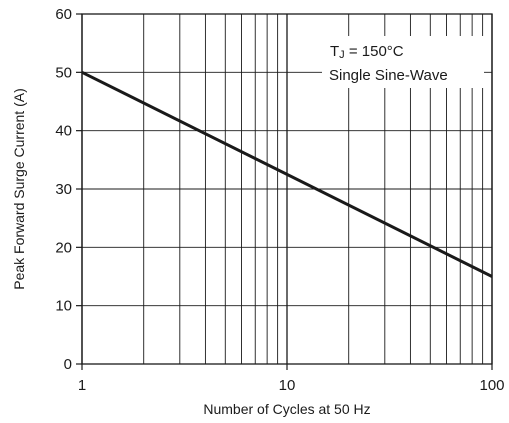 The height and width of the screenshot is (423, 509). Describe the element at coordinates (63, 131) in the screenshot. I see `y-tick-label: 40` at that location.